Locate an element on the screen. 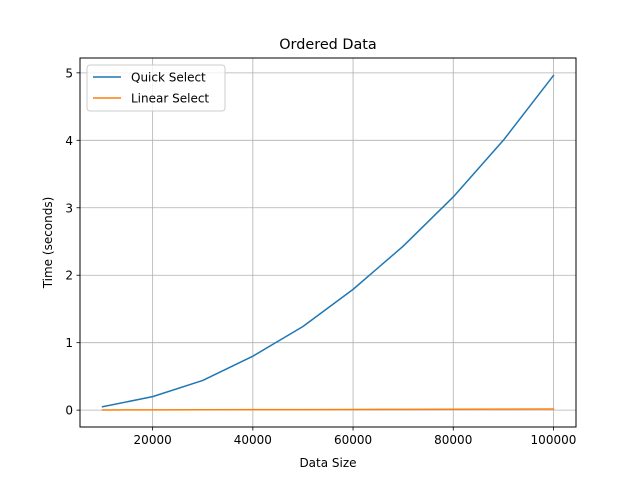 Image resolution: width=640 pixels, height=484 pixels. y-tick-label: 0 is located at coordinates (69, 411).